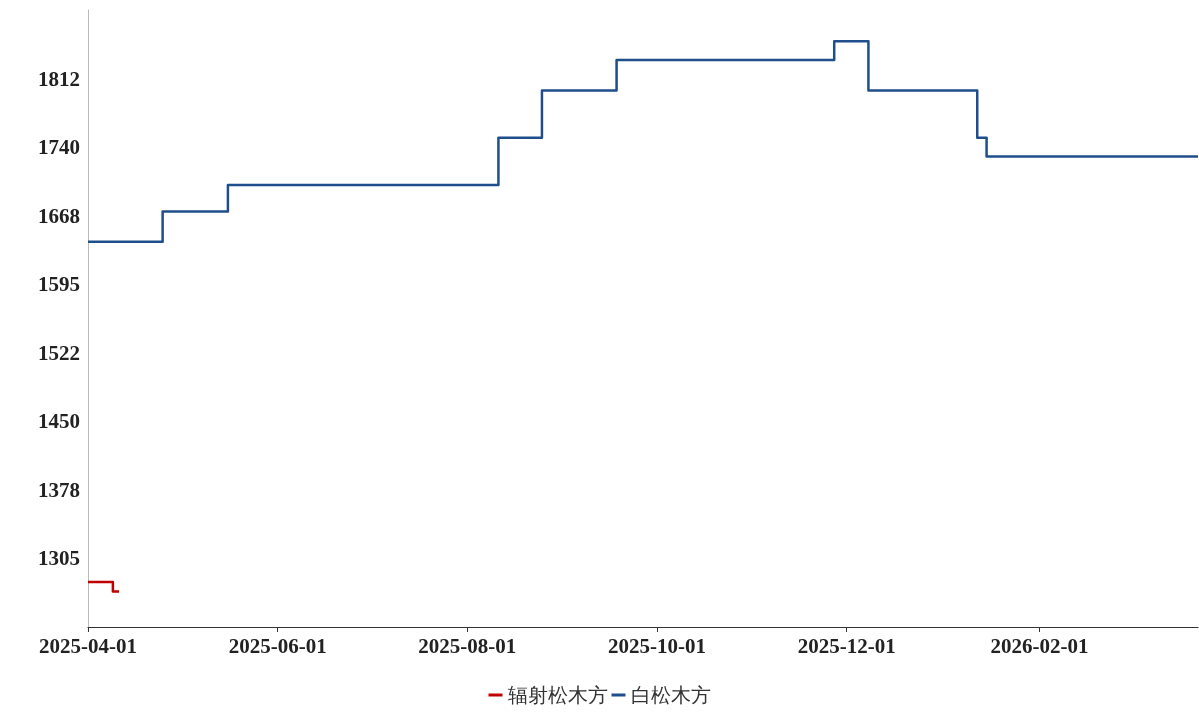 This screenshot has width=1199, height=714. What do you see at coordinates (59, 284) in the screenshot?
I see `y-tick-label: 1595` at bounding box center [59, 284].